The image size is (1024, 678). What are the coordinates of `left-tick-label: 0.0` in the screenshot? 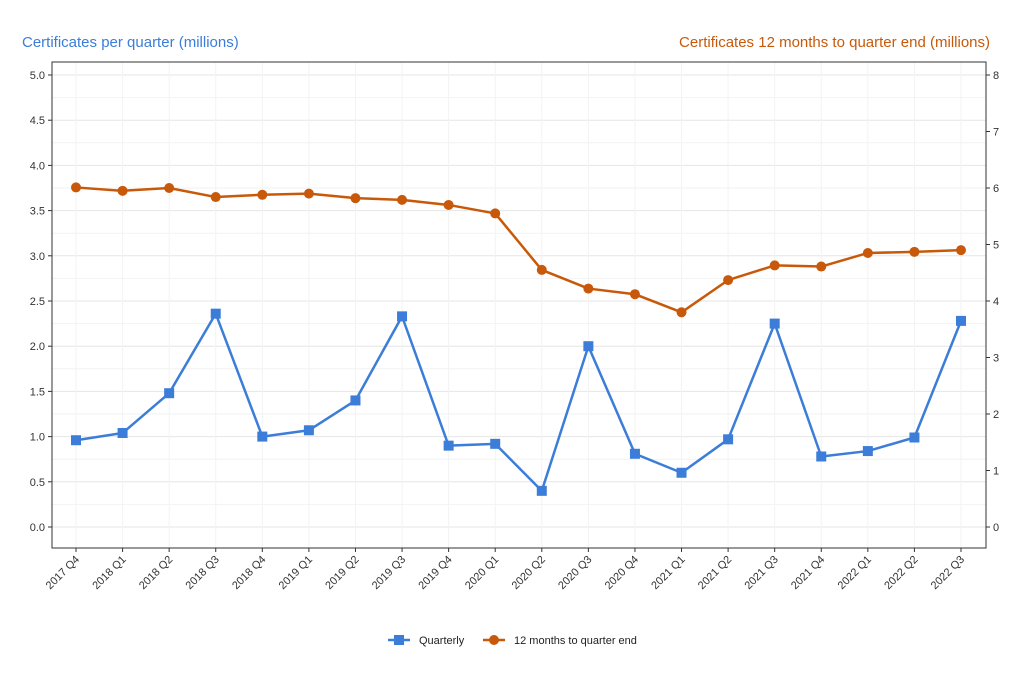 It's located at (37, 528).